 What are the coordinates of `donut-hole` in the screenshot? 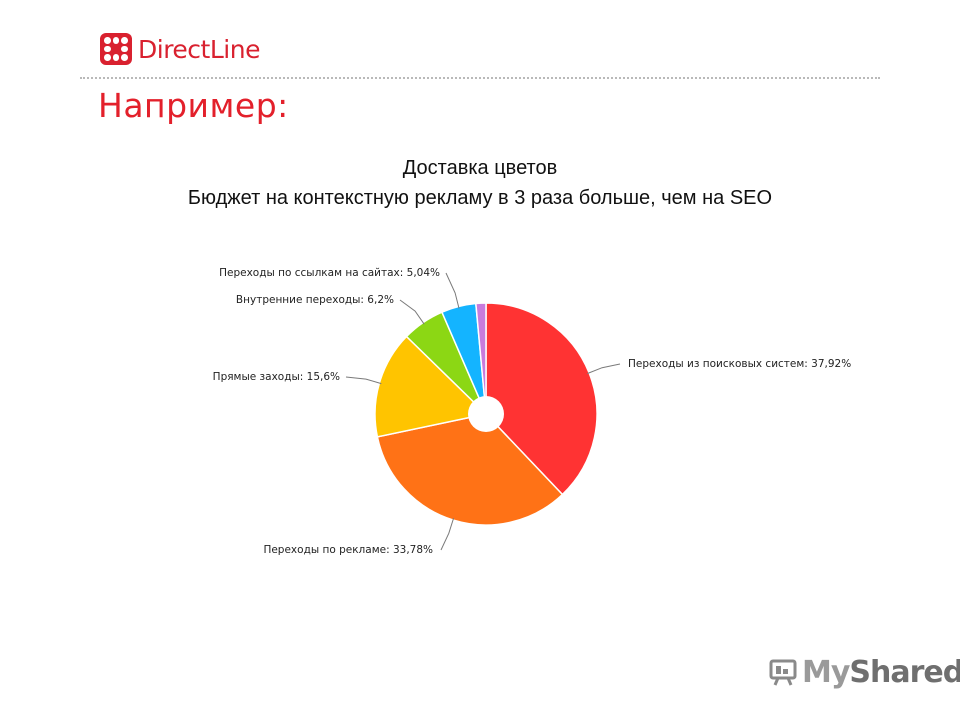 It's located at (486, 414).